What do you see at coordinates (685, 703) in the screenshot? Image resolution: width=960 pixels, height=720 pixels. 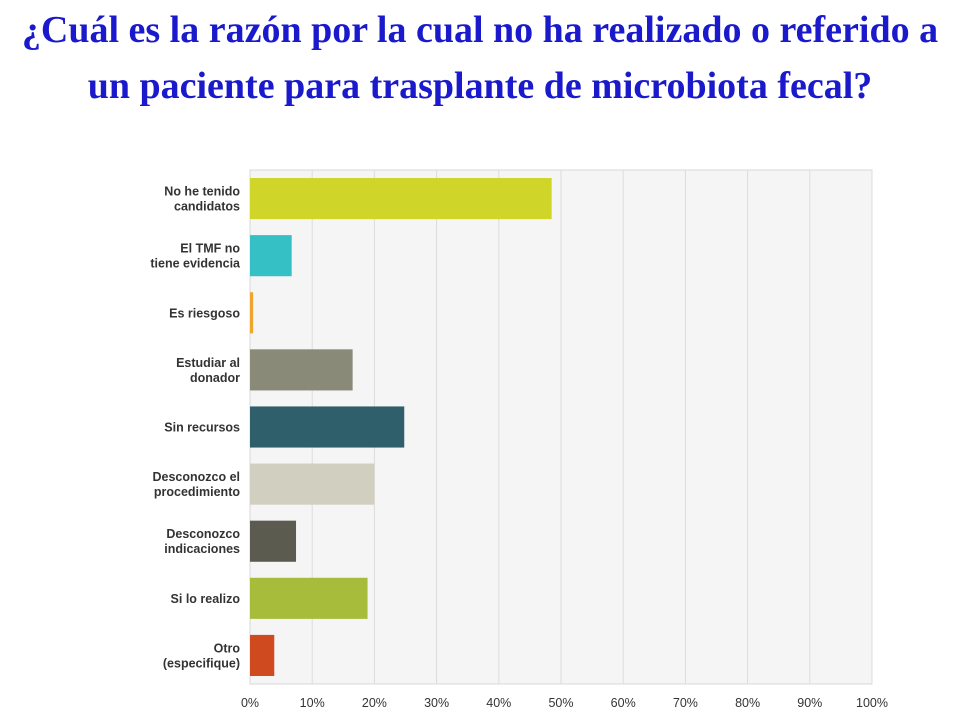 I see `x-tick-label: 70%` at bounding box center [685, 703].